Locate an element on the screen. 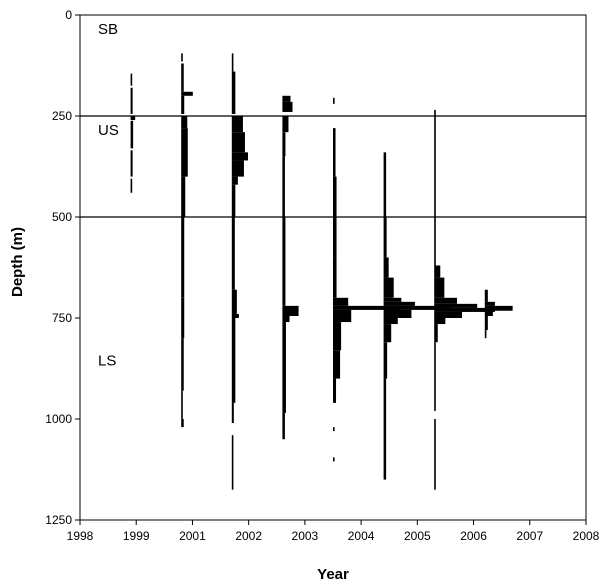 Image resolution: width=606 pixels, height=584 pixels. zone-label-sb: SB is located at coordinates (108, 29).